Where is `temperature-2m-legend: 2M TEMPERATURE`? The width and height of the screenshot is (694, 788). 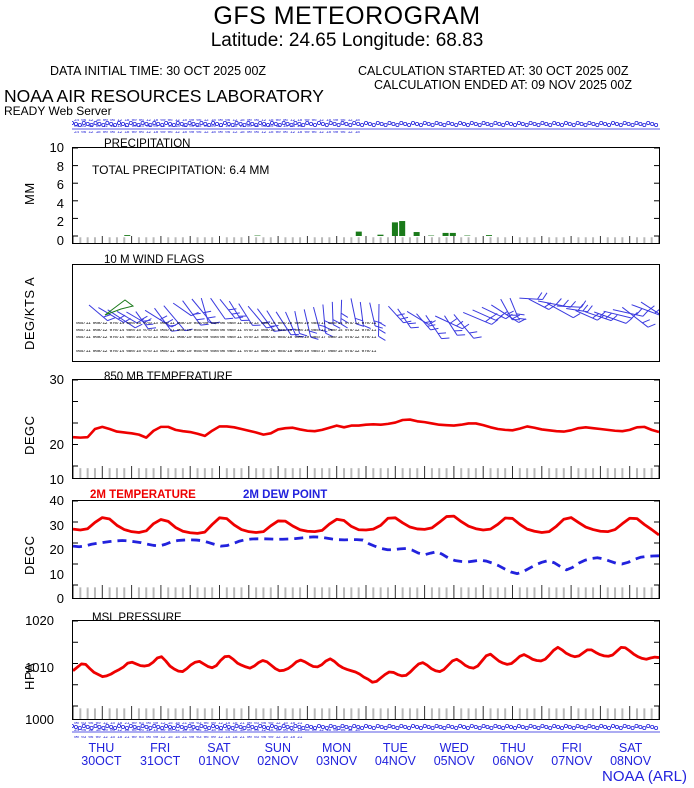 temperature-2m-legend: 2M TEMPERATURE is located at coordinates (143, 495).